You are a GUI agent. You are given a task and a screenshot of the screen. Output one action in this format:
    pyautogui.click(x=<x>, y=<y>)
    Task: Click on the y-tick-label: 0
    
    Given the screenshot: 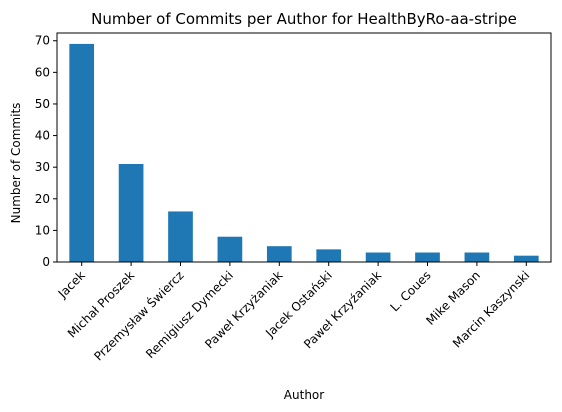 What is the action you would take?
    pyautogui.click(x=46, y=262)
    